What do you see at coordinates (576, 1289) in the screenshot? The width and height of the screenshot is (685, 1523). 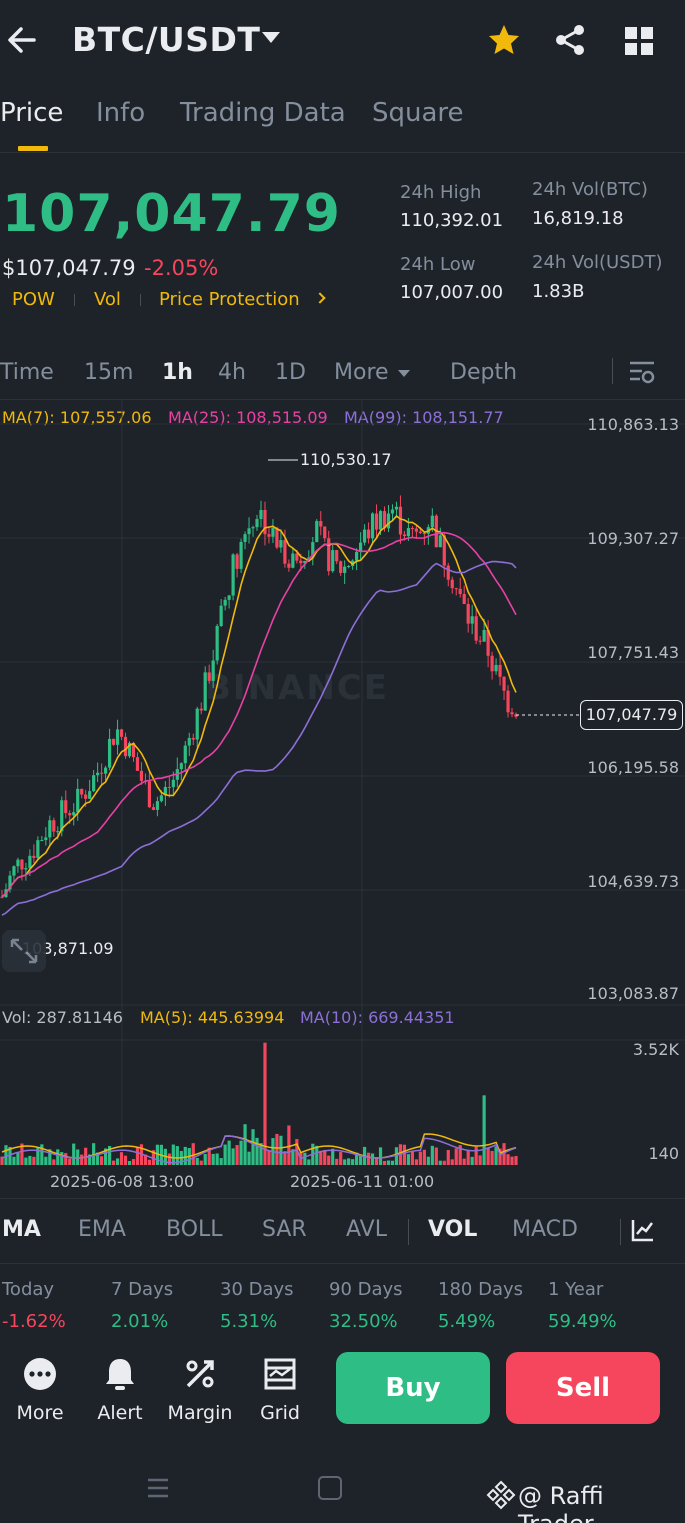 I see `perf-label-1y: 1 Year` at bounding box center [576, 1289].